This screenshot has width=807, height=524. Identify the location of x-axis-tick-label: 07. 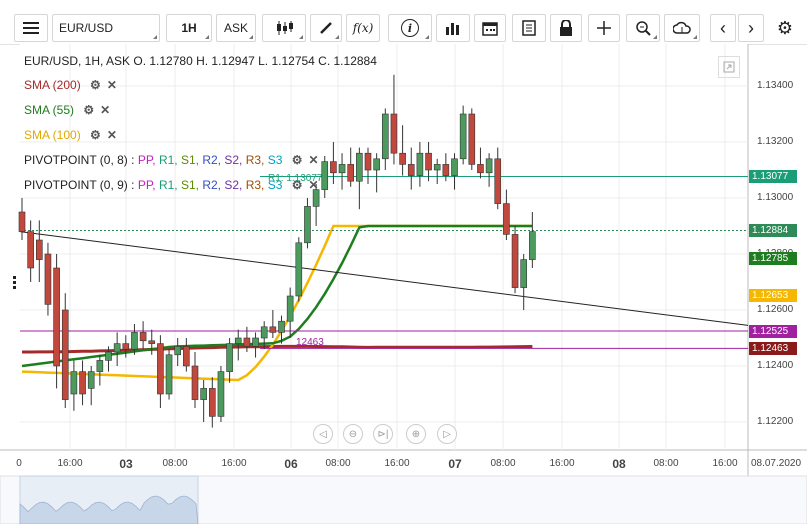
(455, 464).